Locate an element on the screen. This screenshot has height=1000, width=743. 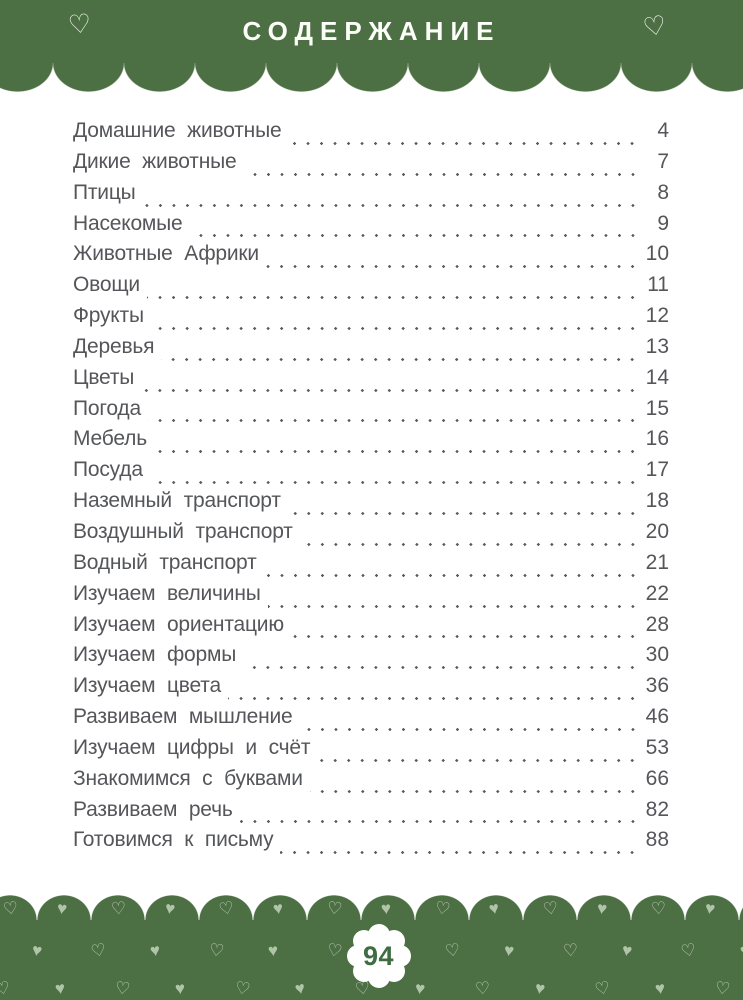
page-title: СОДЕРЖАНИЕ is located at coordinates (371, 31).